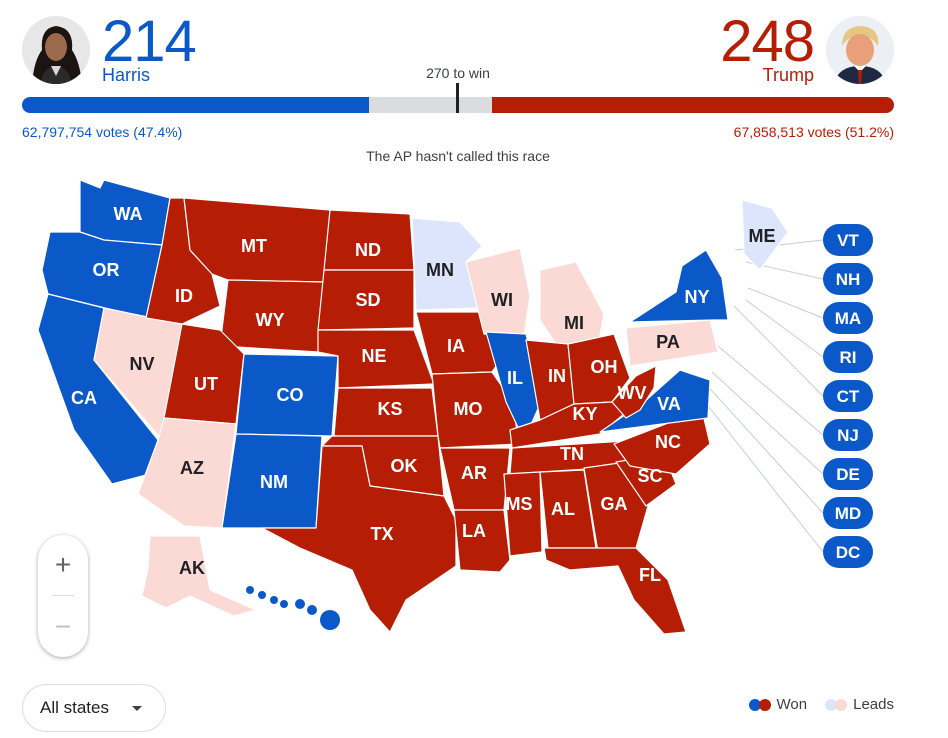  Describe the element at coordinates (764, 704) in the screenshot. I see `rep-won-dot` at that location.